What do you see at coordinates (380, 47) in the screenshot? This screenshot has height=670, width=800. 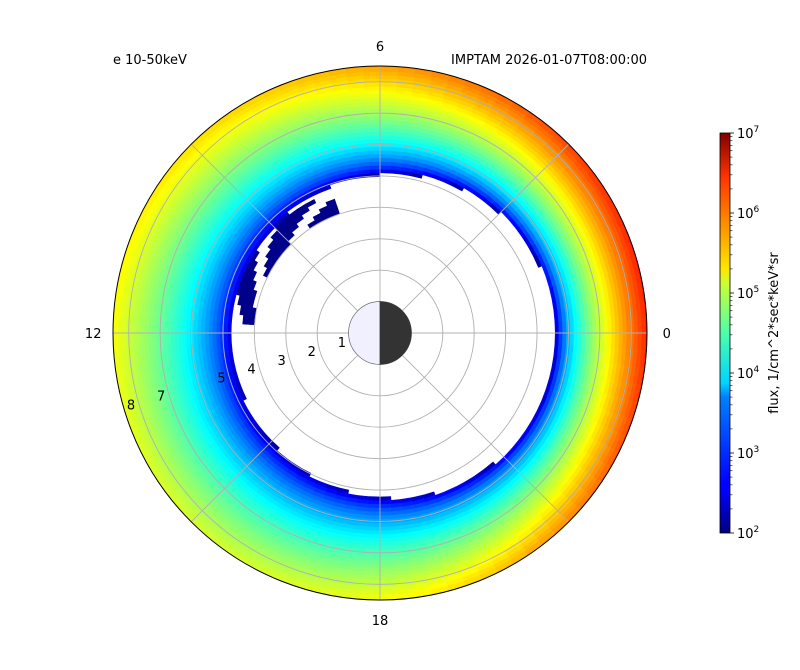 I see `angle-tick-label: 6` at bounding box center [380, 47].